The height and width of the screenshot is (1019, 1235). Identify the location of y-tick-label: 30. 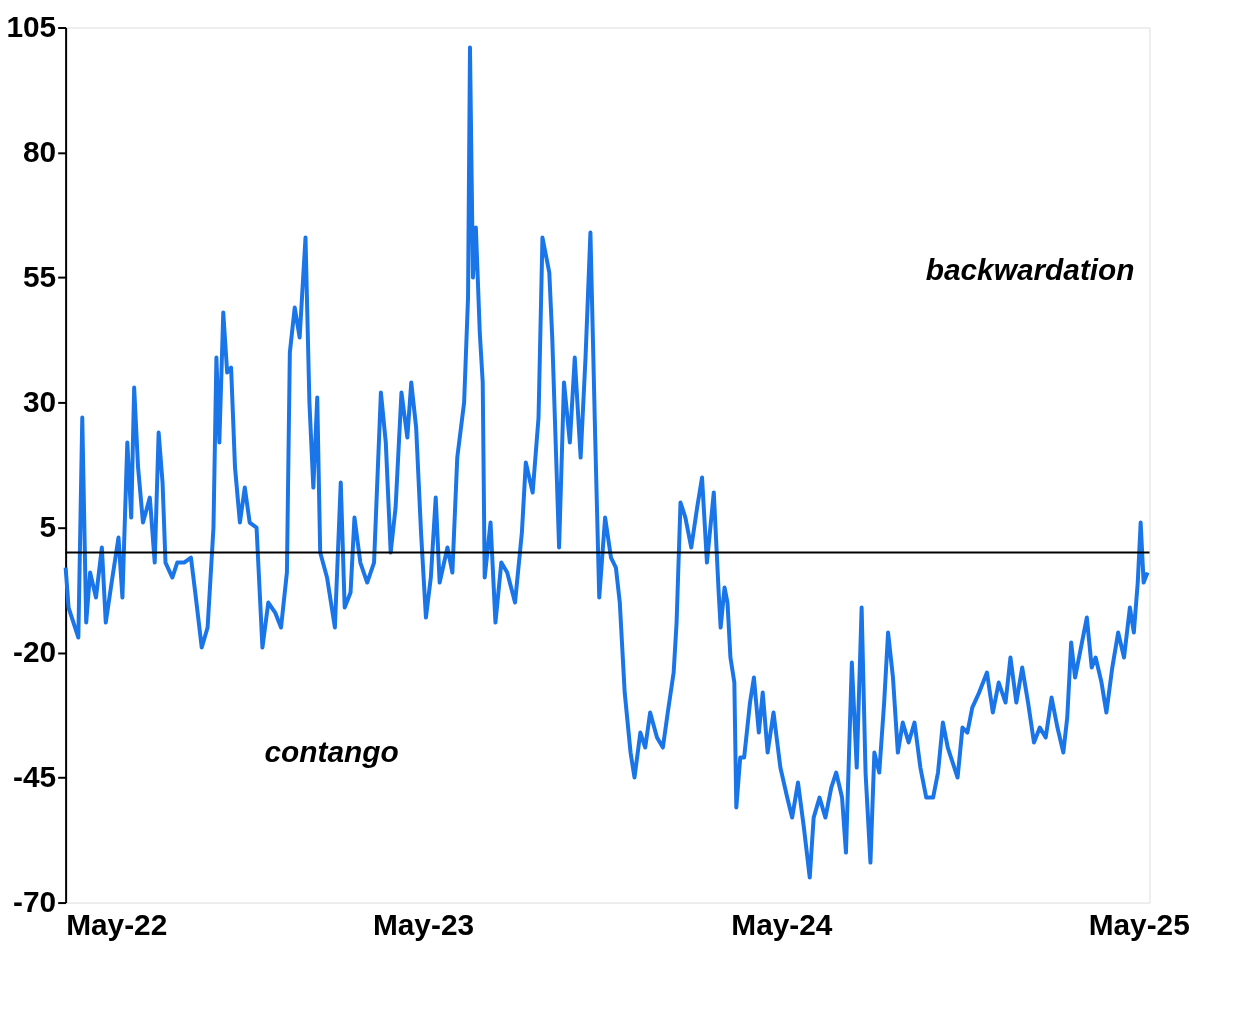
(39, 401).